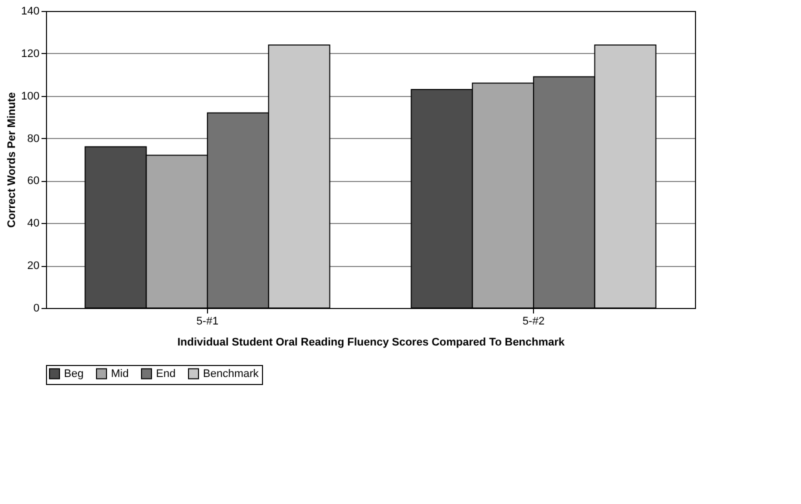 This screenshot has width=801, height=504. Describe the element at coordinates (33, 266) in the screenshot. I see `y-tick-label: 20` at that location.